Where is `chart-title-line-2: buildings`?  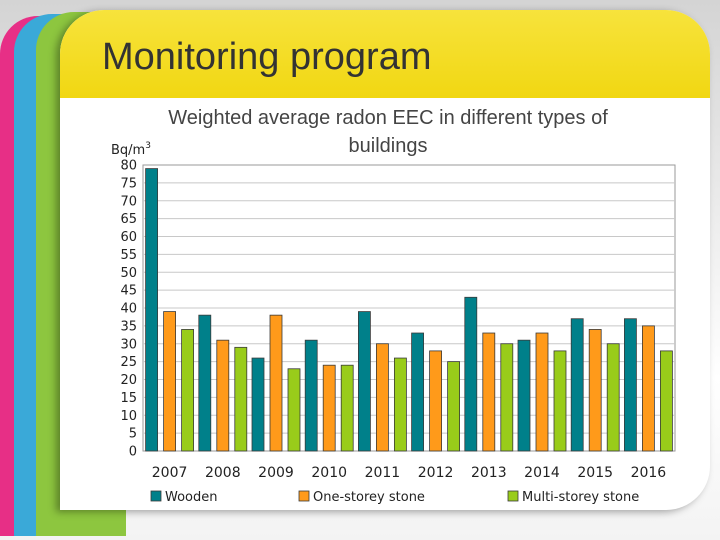
chart-title-line-2: buildings is located at coordinates (388, 146).